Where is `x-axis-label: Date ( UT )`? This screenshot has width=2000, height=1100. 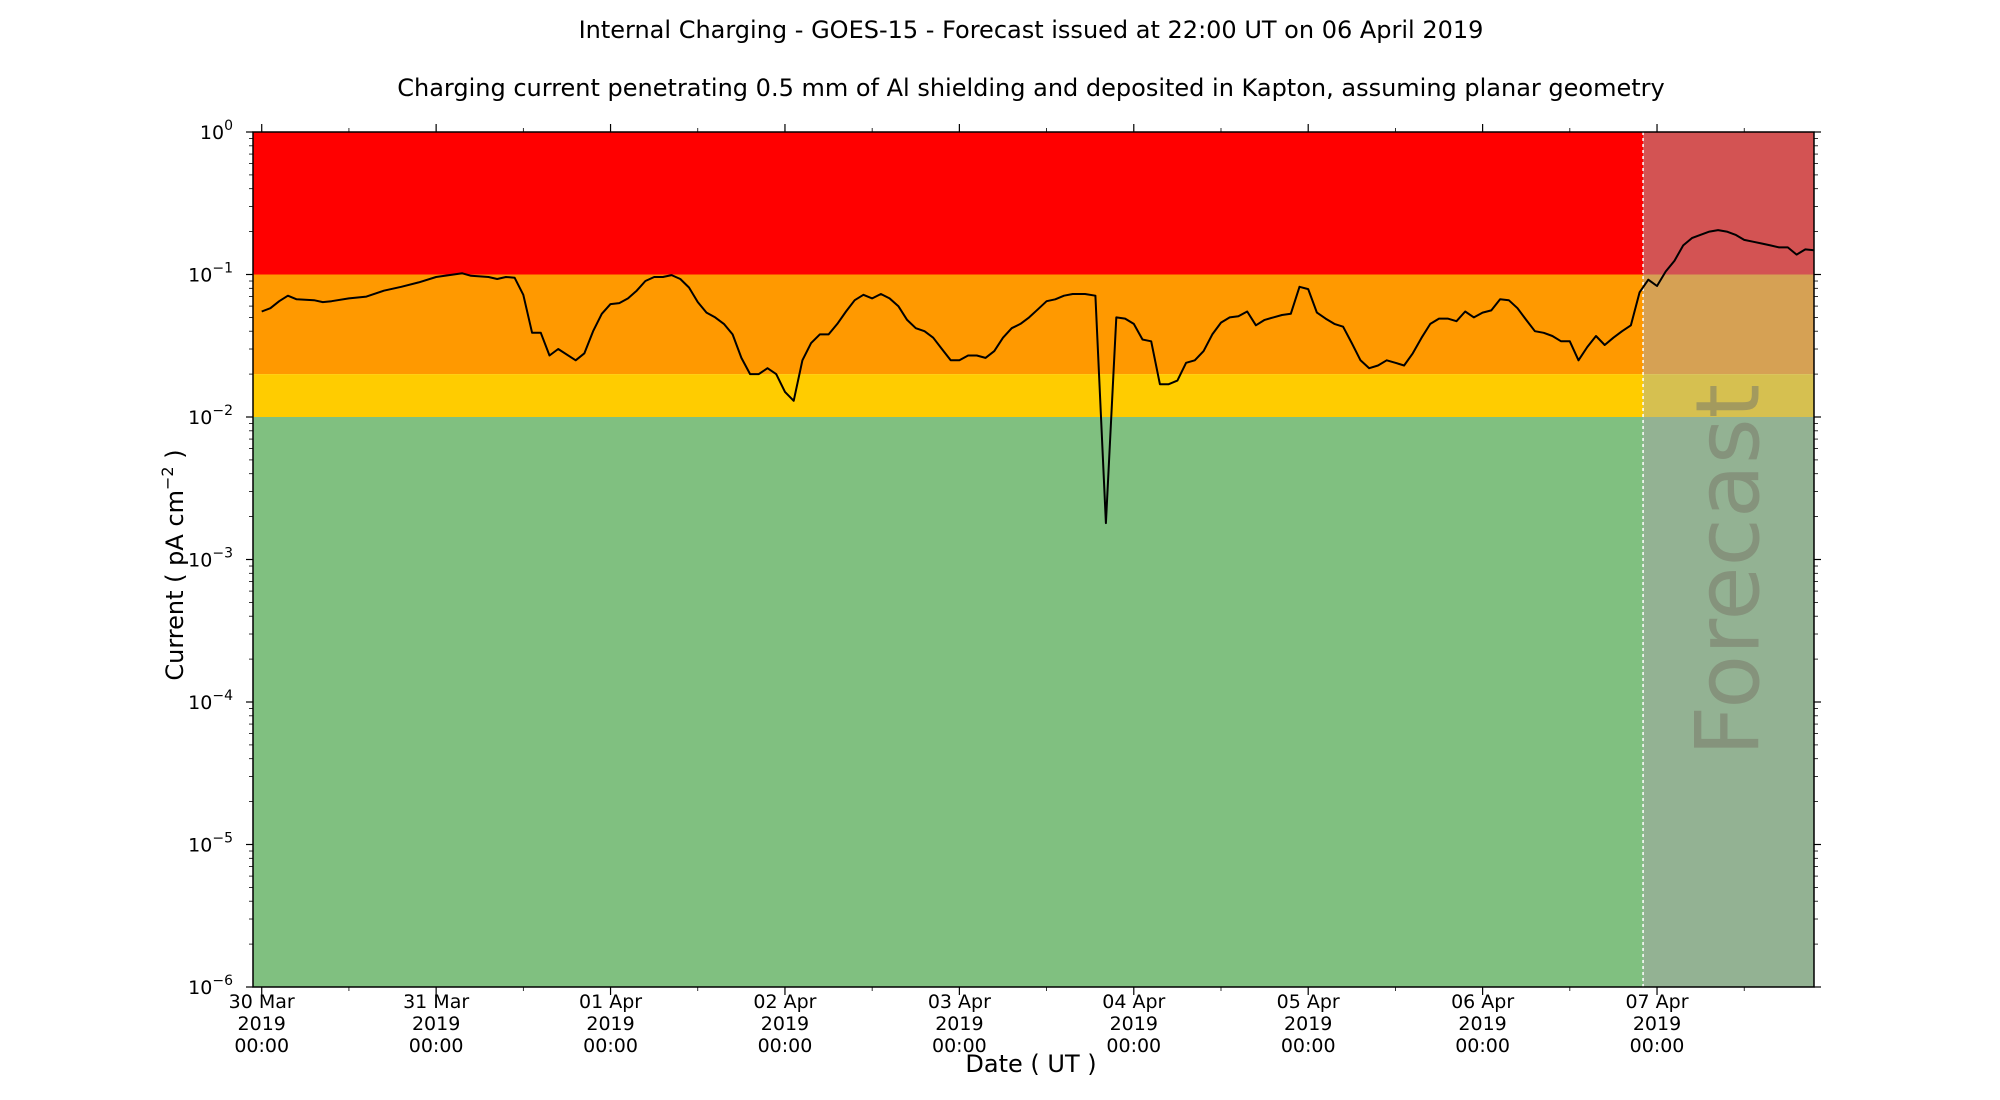
x-axis-label: Date ( UT ) is located at coordinates (1030, 1064).